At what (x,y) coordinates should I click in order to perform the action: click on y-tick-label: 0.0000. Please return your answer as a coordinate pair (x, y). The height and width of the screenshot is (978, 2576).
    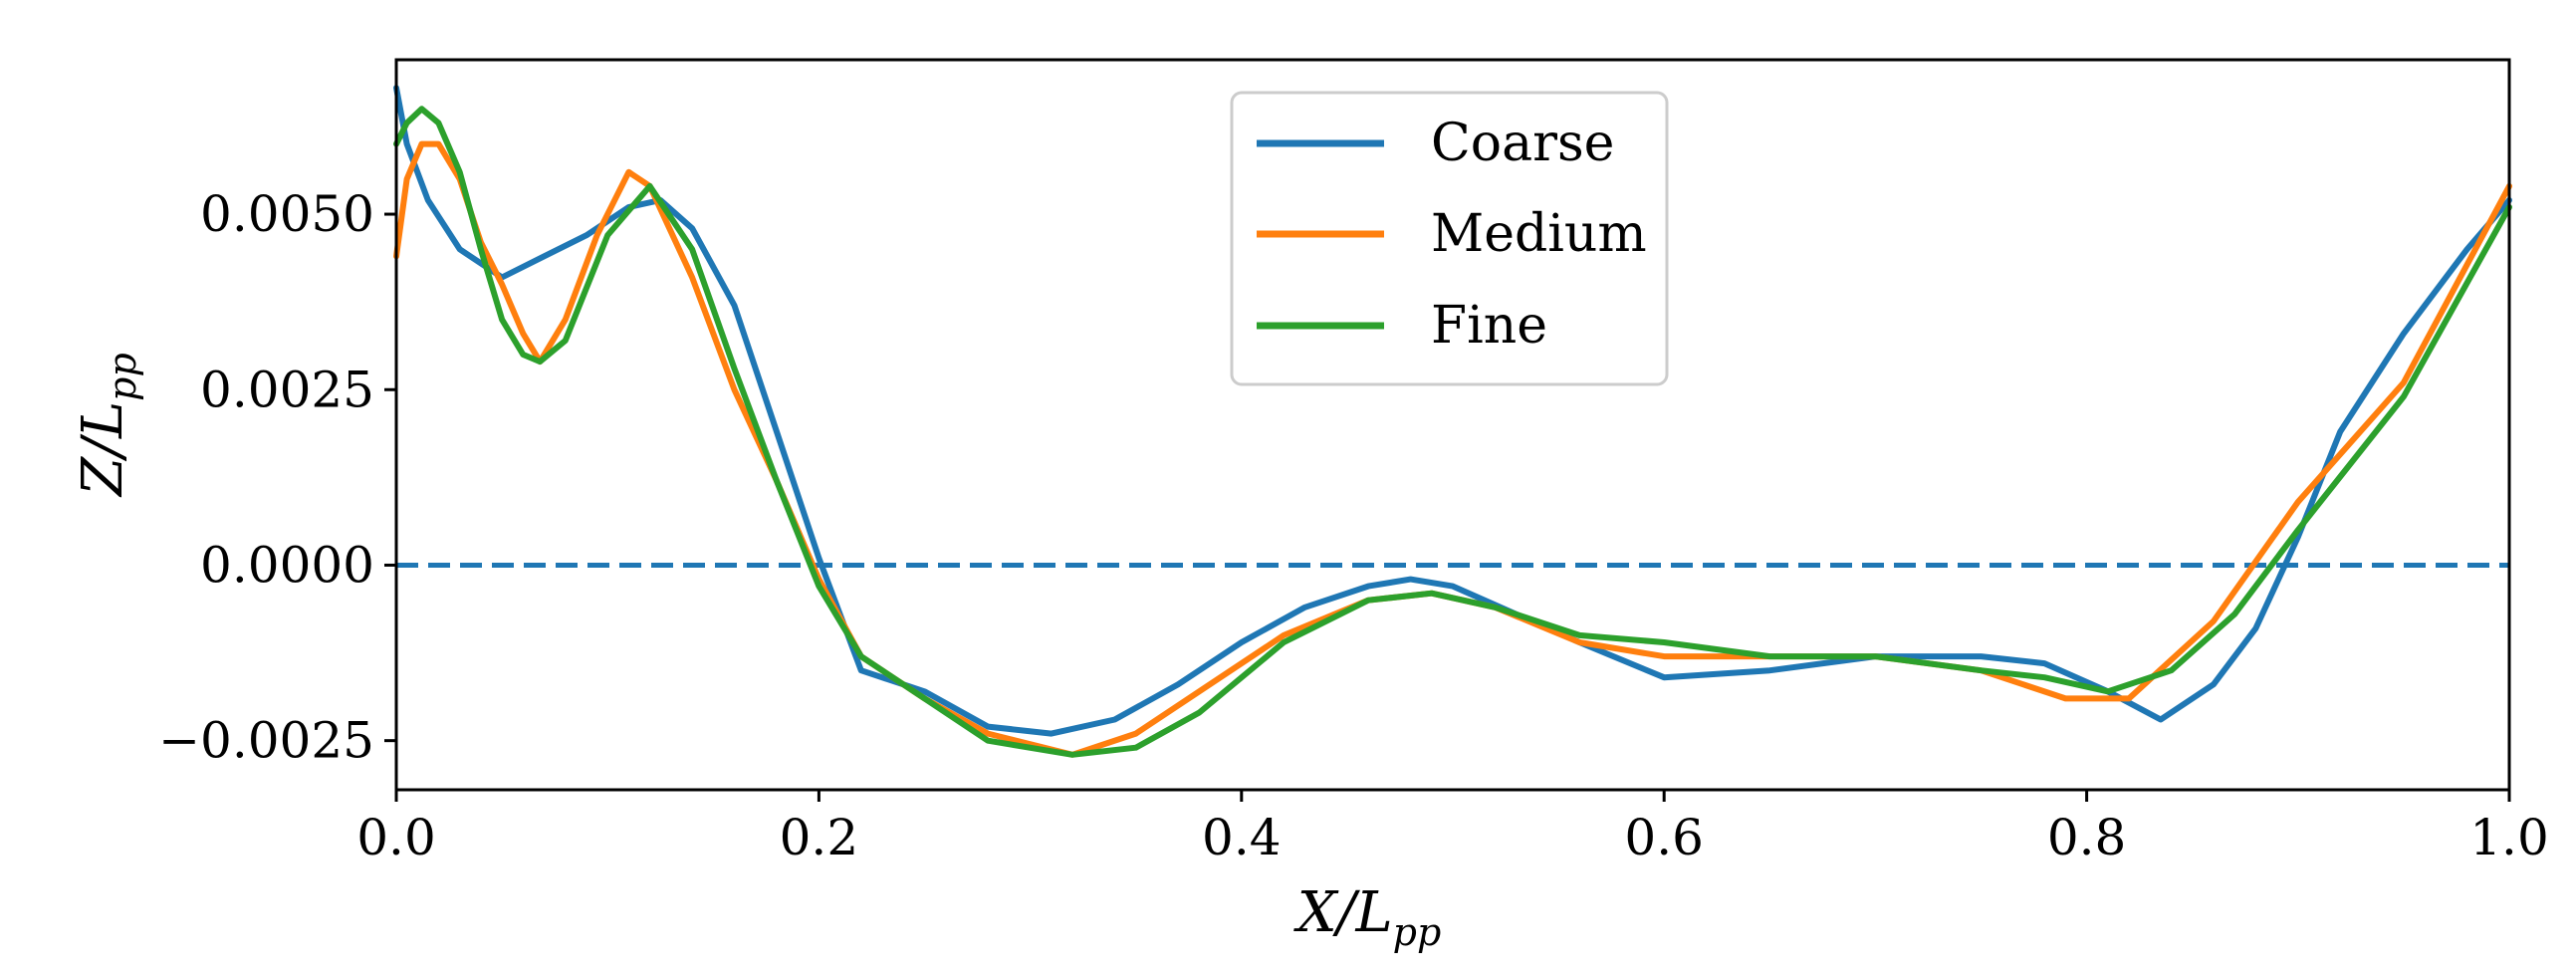
    Looking at the image, I should click on (287, 565).